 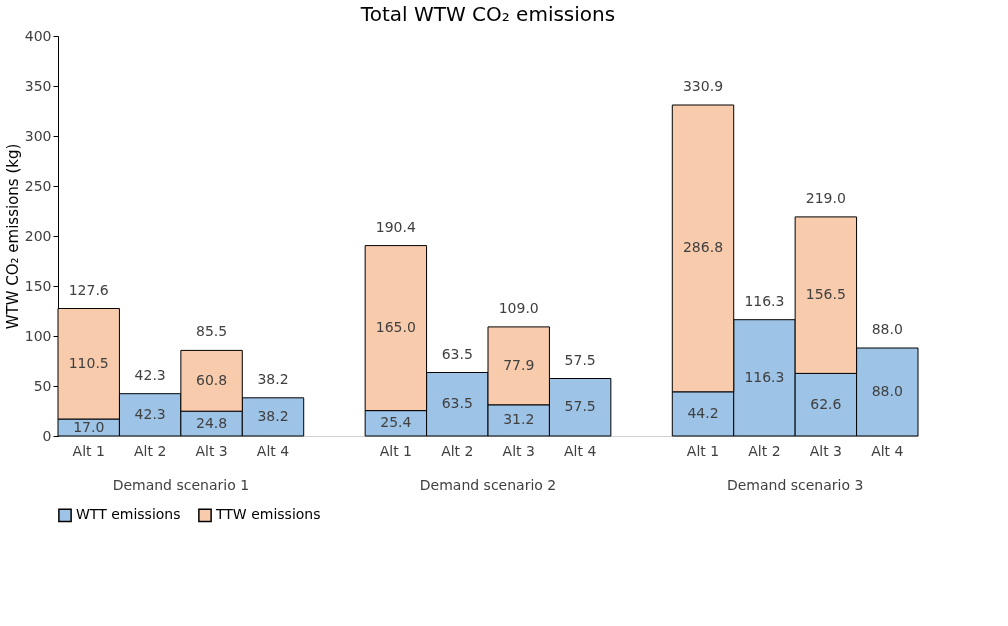 I want to click on y-tick-label: 400, so click(x=38, y=35).